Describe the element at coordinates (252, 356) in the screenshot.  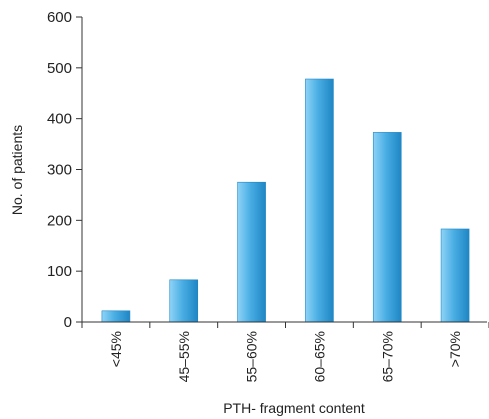
I see `x-tick-label-2: 55–60%` at that location.